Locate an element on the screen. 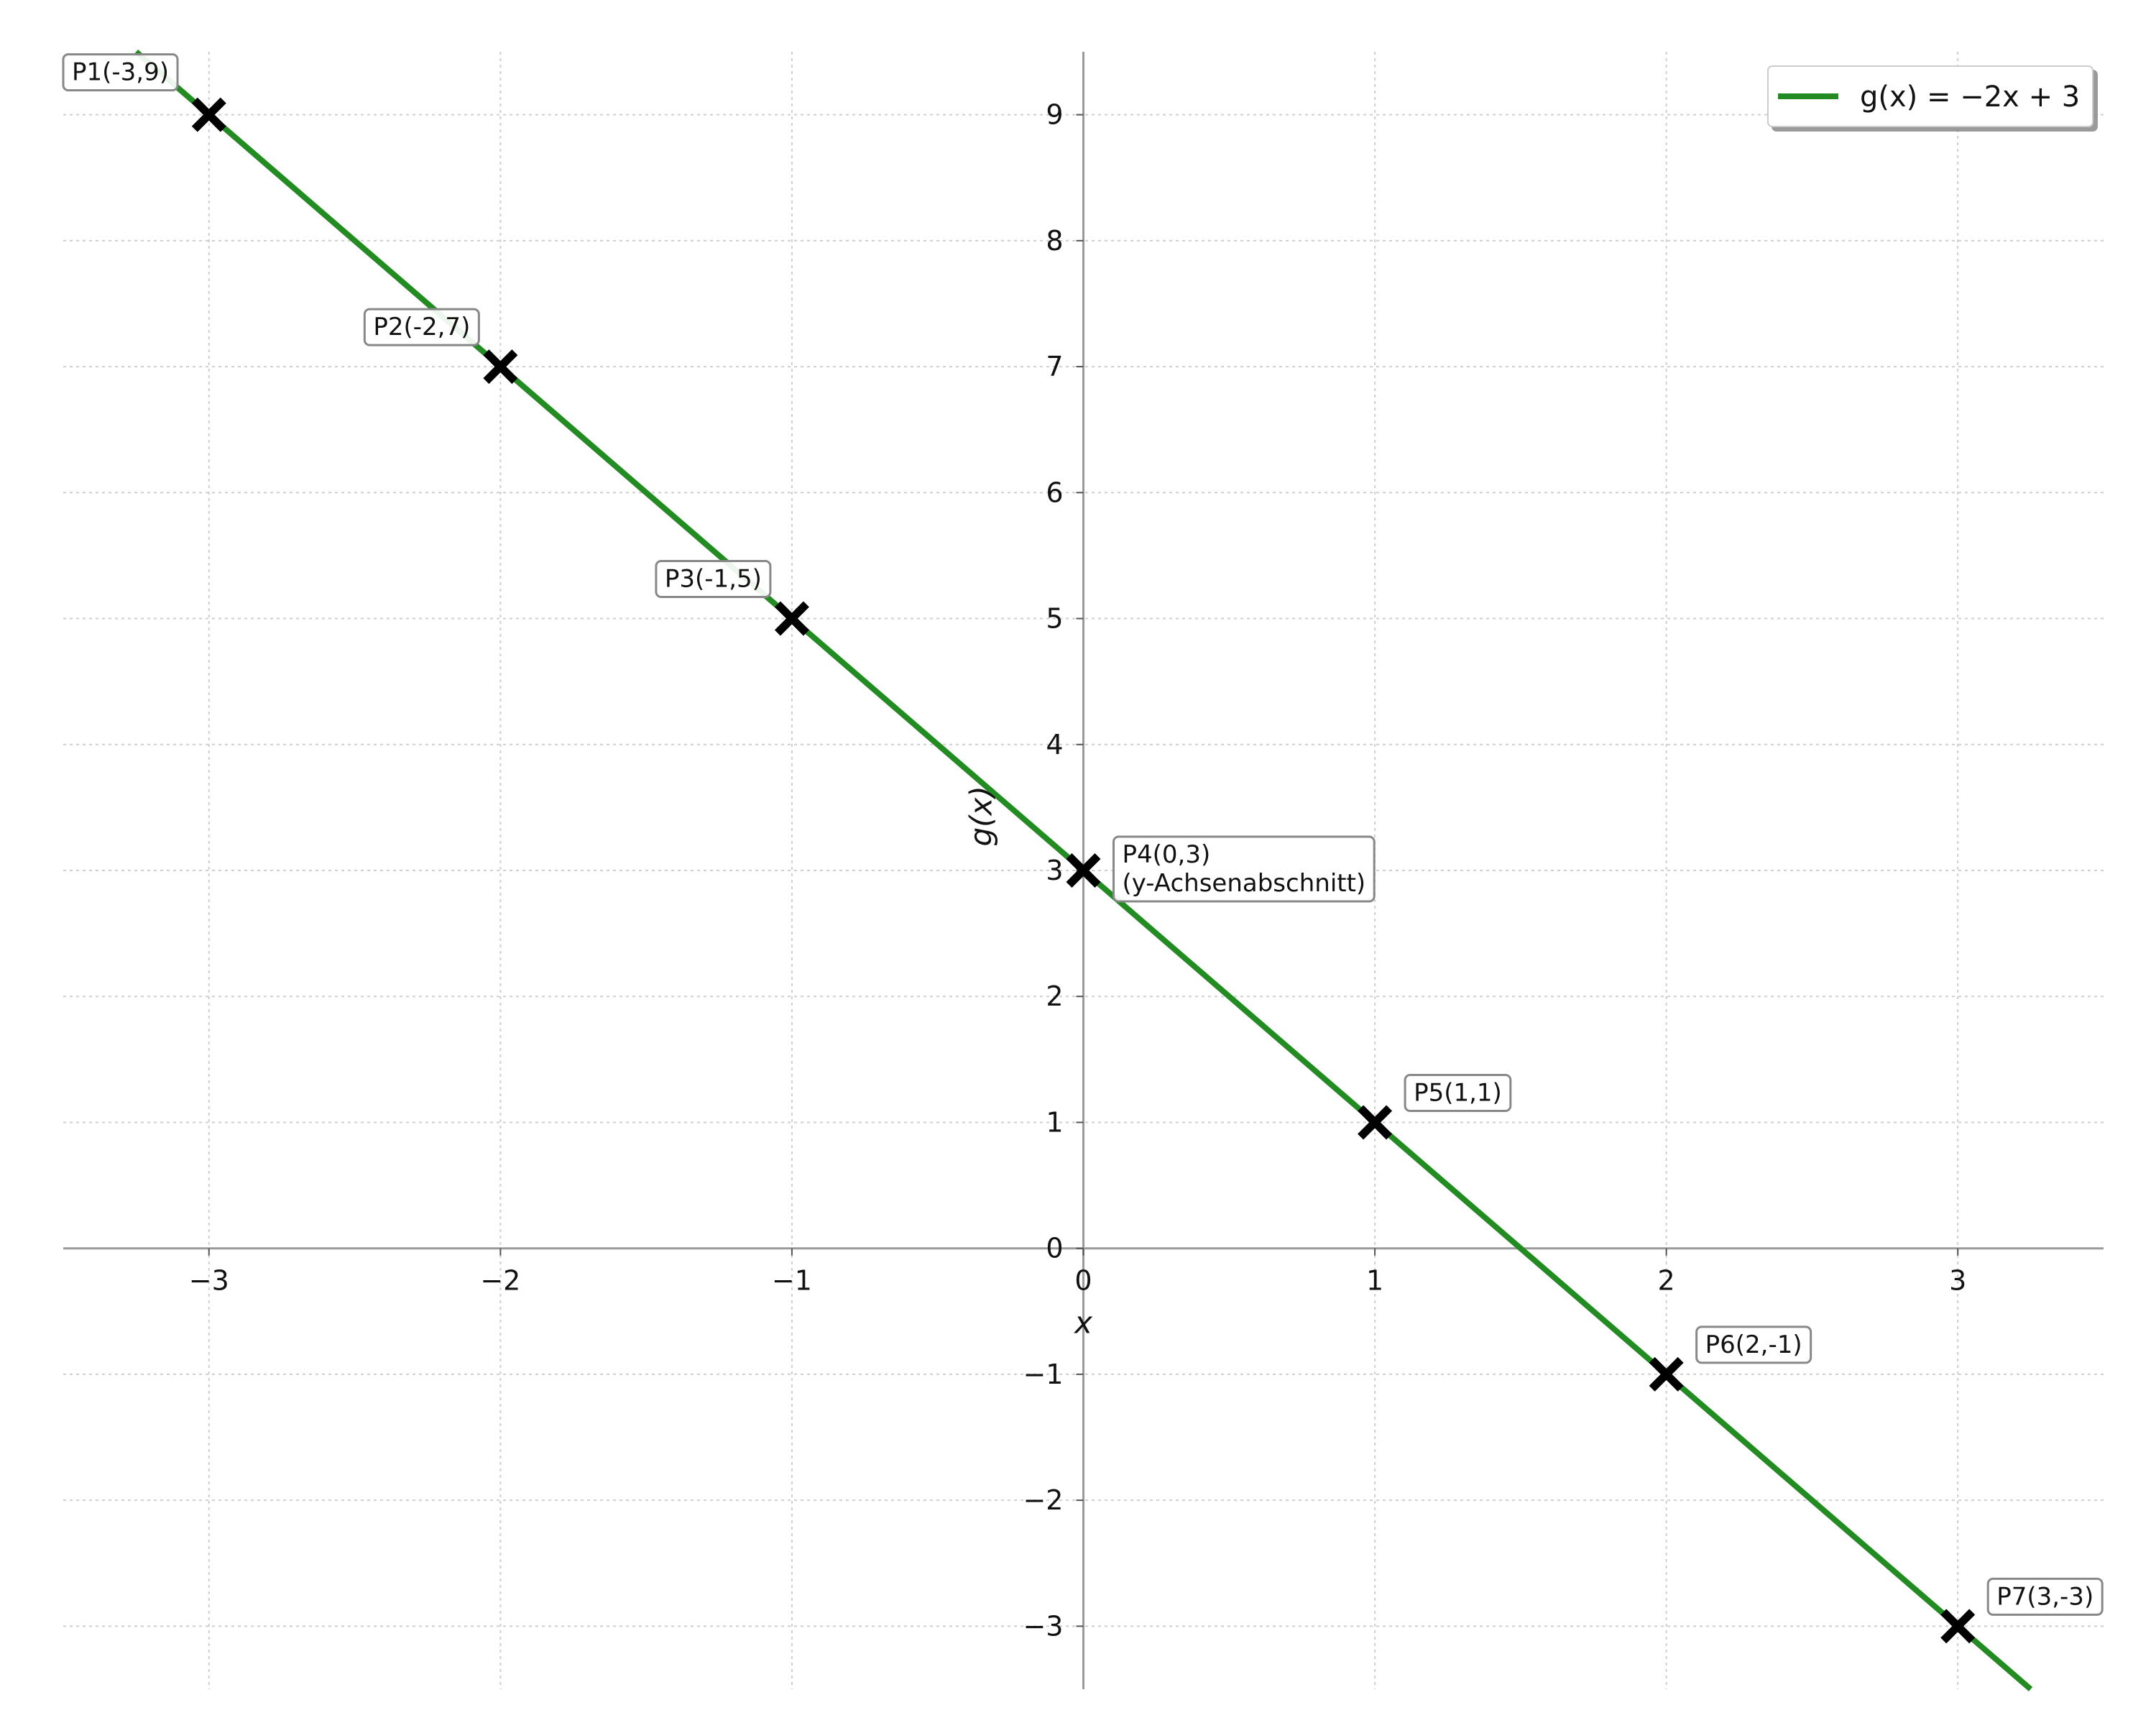 The width and height of the screenshot is (2156, 1728). x-tick-label: 1 is located at coordinates (1374, 1281).